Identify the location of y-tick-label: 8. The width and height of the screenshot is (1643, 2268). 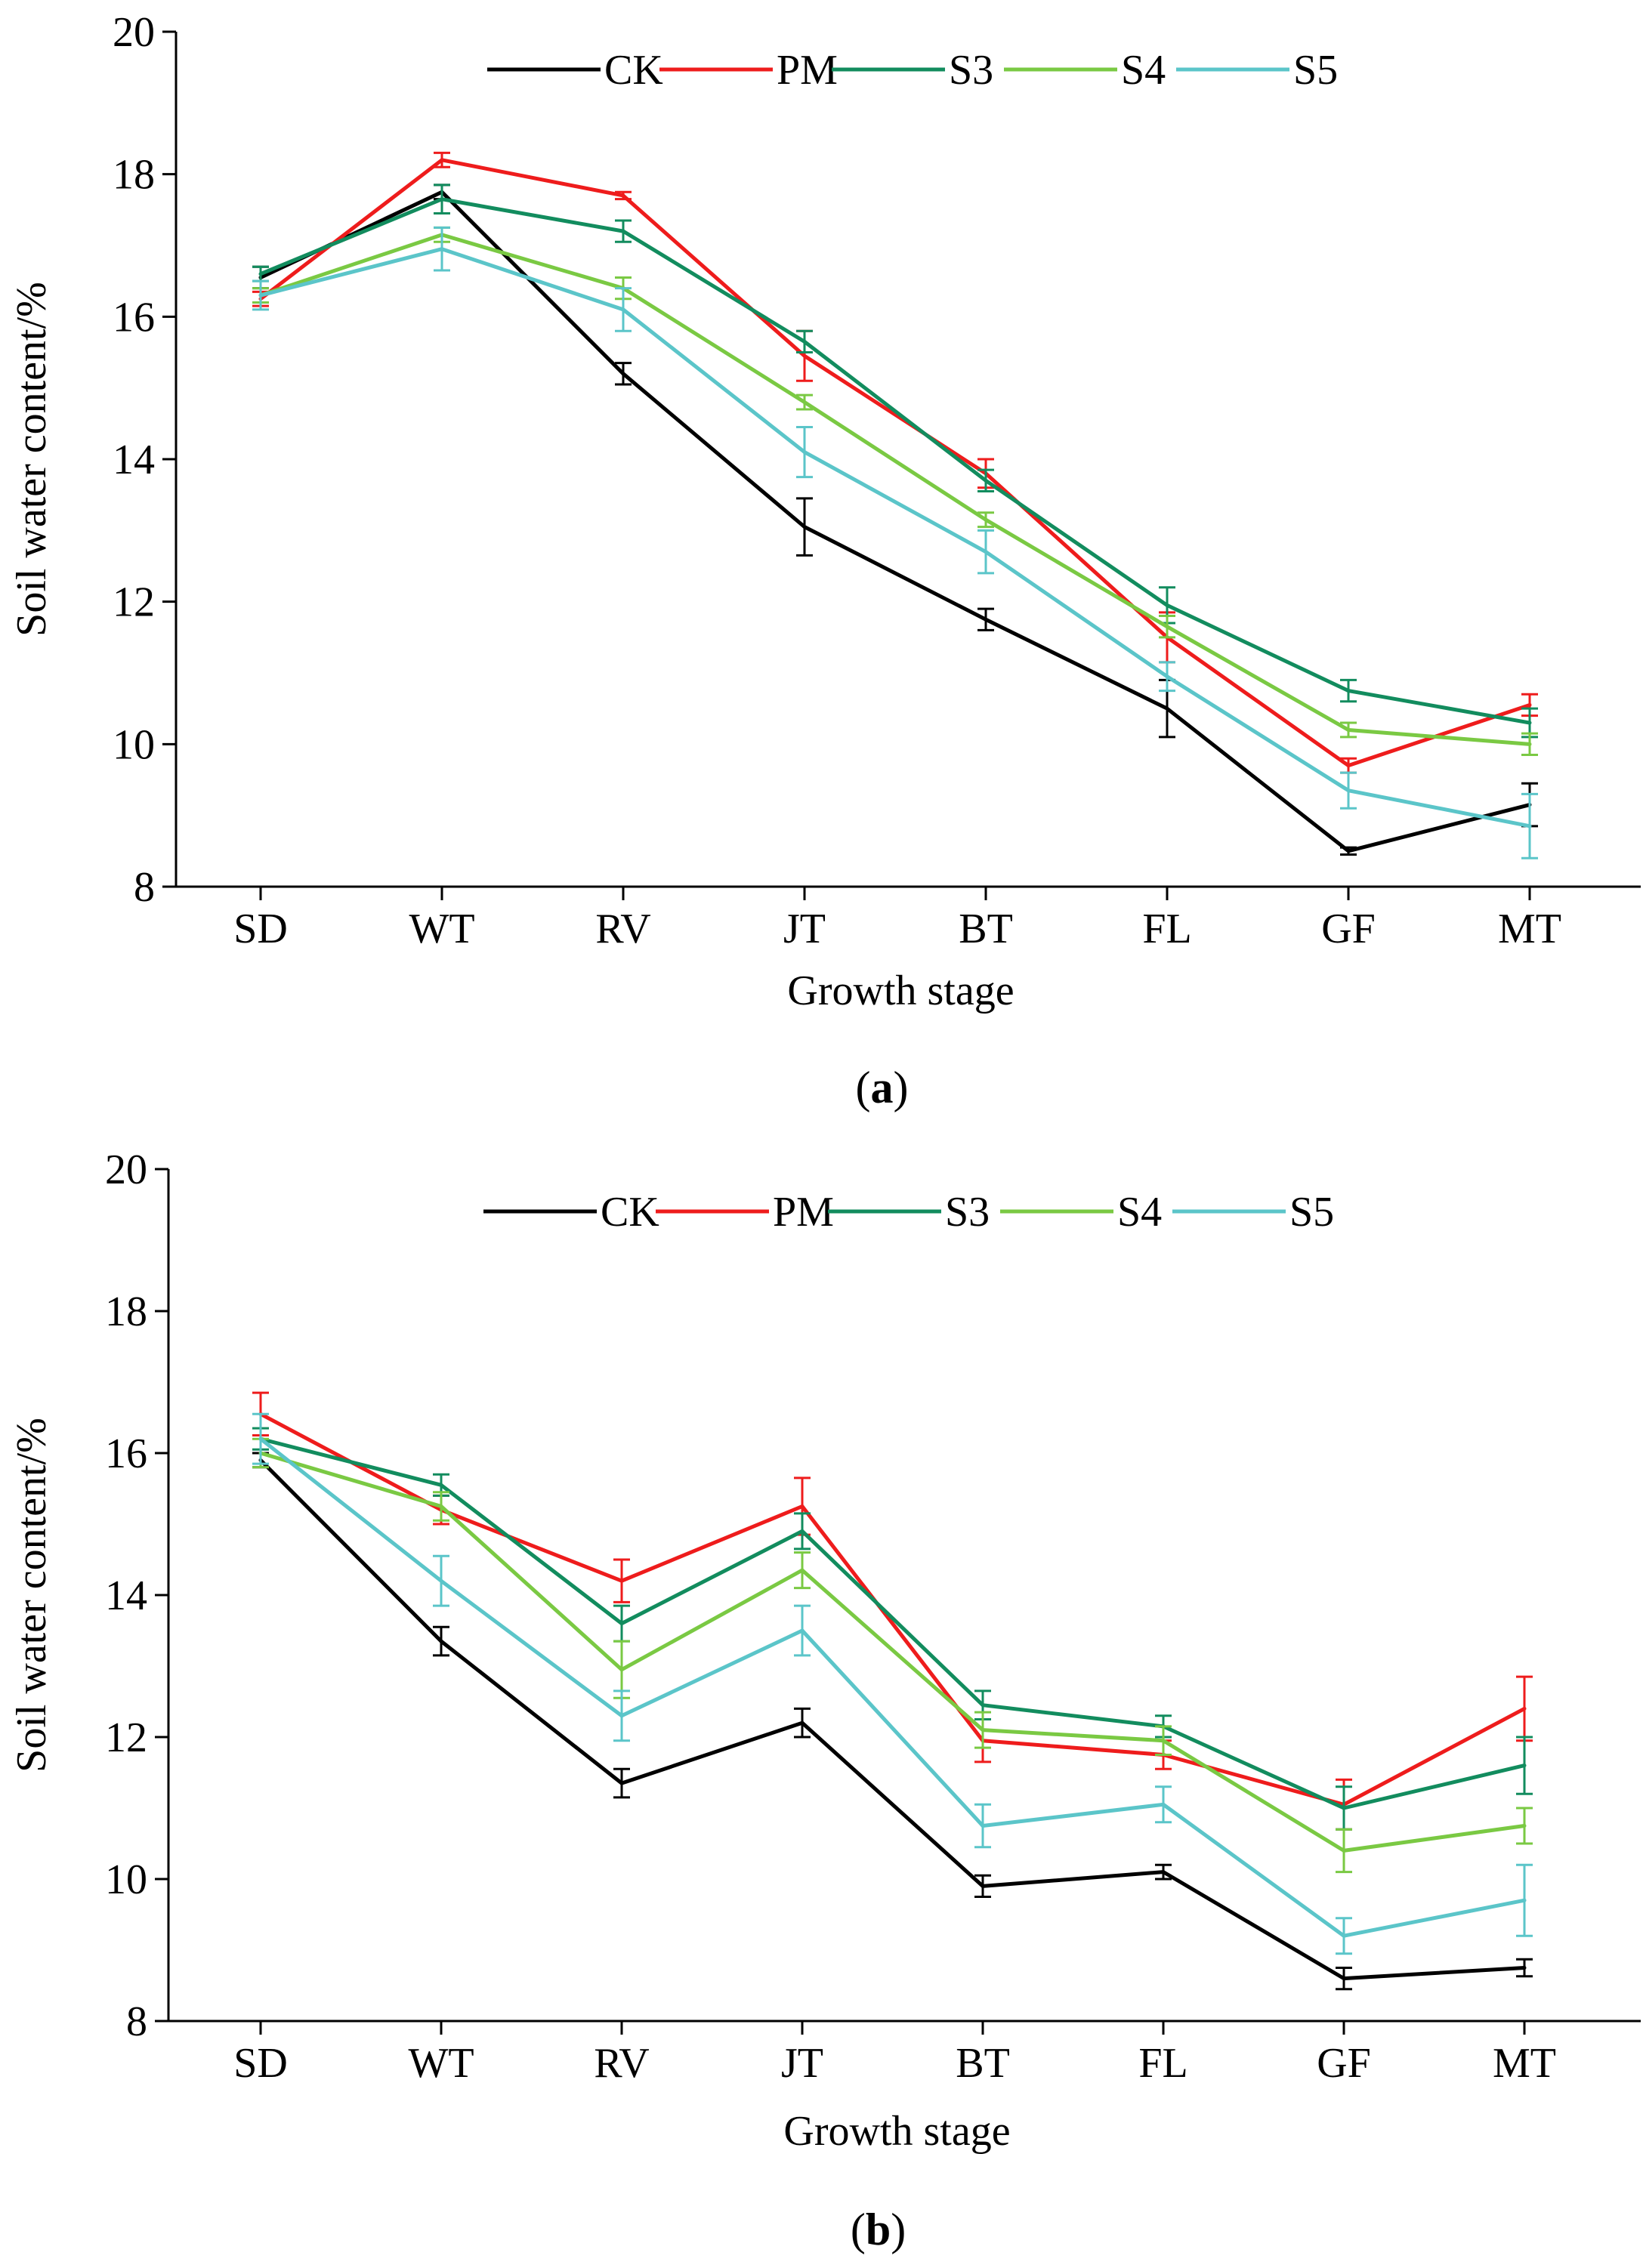
(144, 887).